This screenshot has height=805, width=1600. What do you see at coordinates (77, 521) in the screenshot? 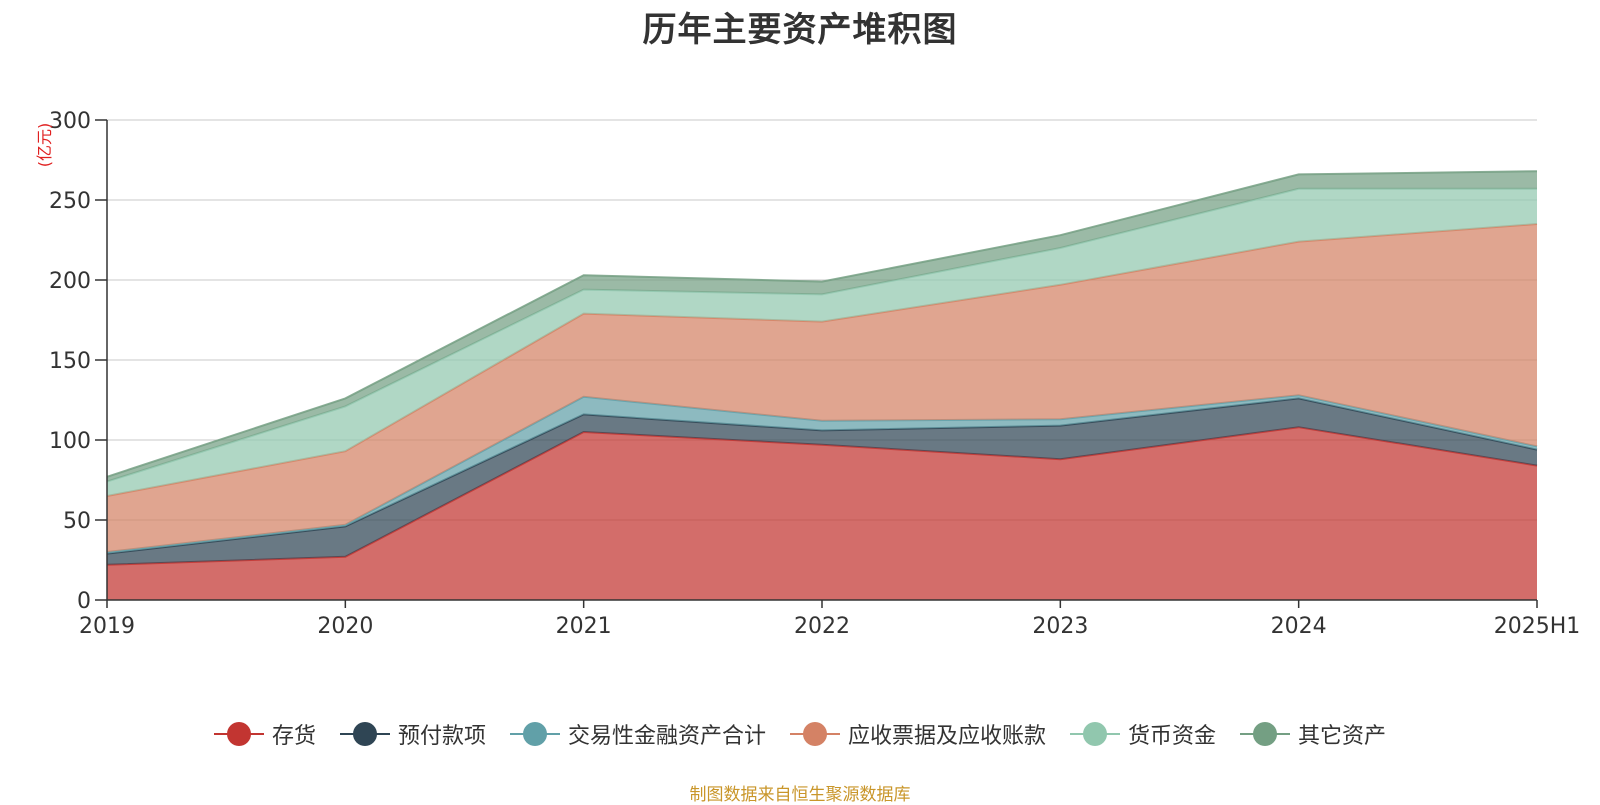
I see `y-tick-label: 50` at bounding box center [77, 521].